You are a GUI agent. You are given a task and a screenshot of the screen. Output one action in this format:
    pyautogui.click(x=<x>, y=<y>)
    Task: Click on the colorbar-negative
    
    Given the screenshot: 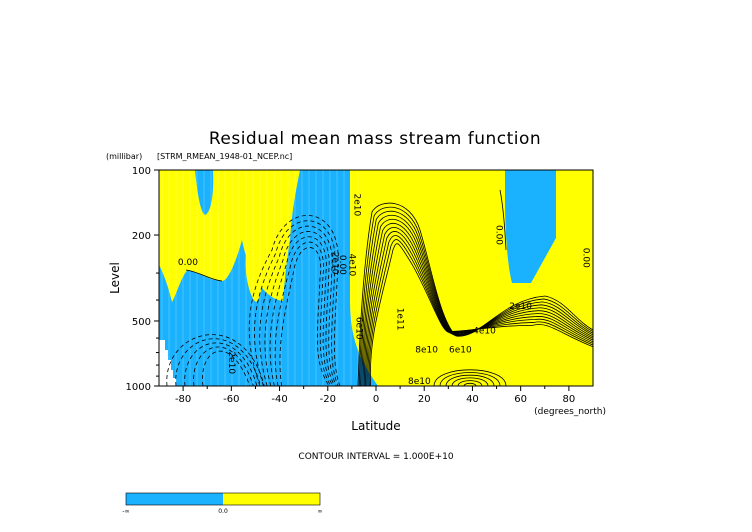 What is the action you would take?
    pyautogui.click(x=174, y=499)
    